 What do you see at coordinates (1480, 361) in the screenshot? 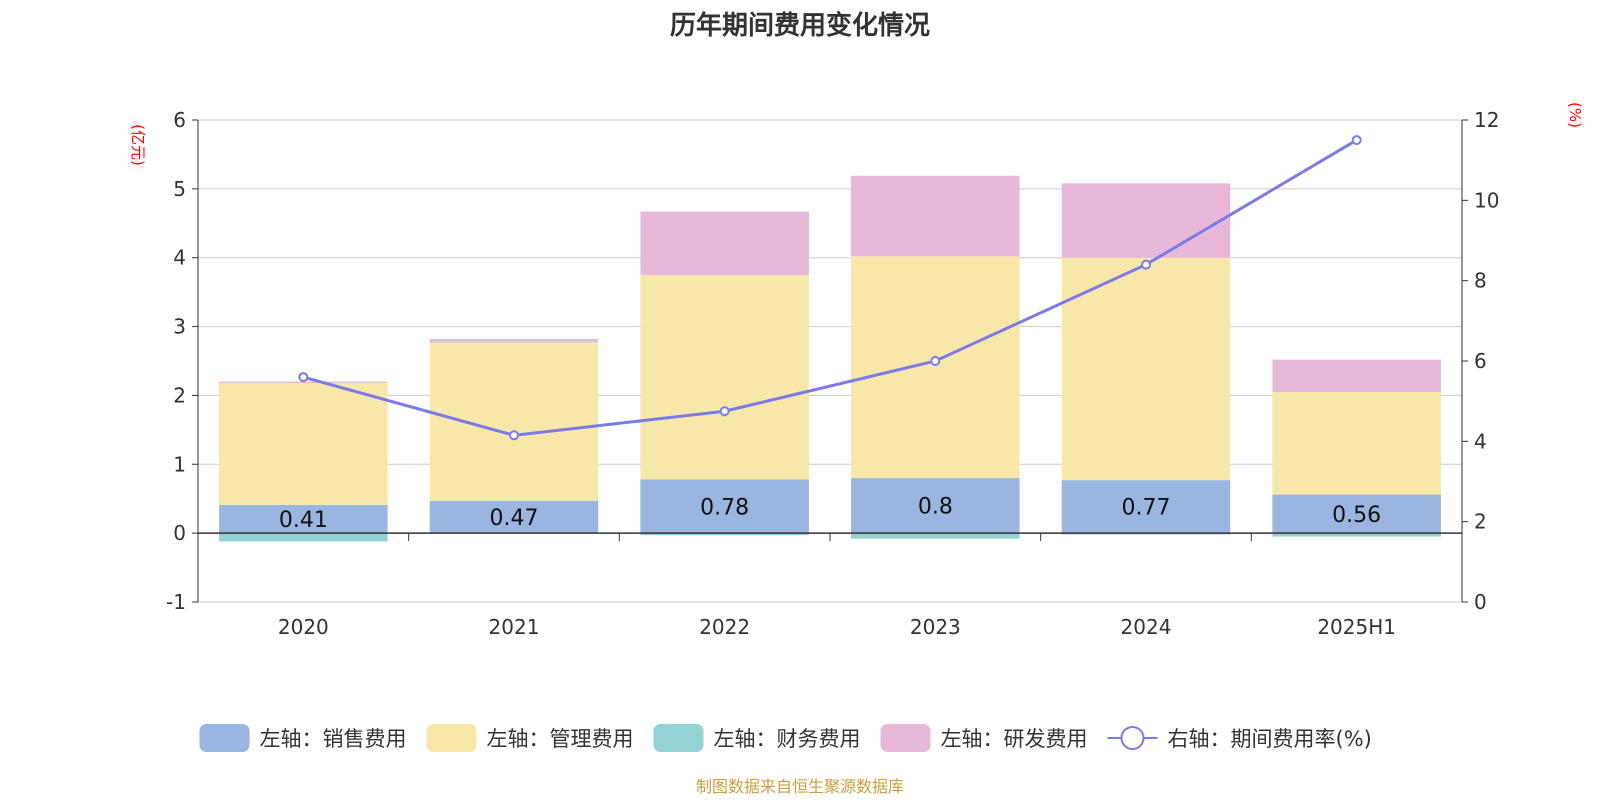
I see `right-tick-label: 6` at bounding box center [1480, 361].